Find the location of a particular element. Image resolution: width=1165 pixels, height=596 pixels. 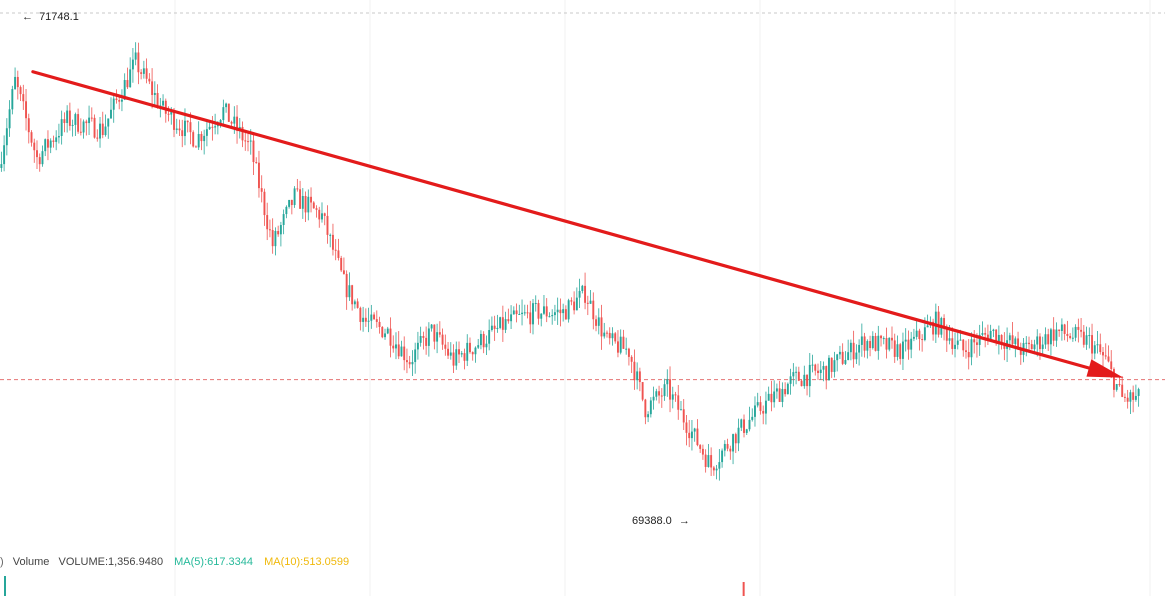

low-label: 69388.0 → is located at coordinates (661, 521).